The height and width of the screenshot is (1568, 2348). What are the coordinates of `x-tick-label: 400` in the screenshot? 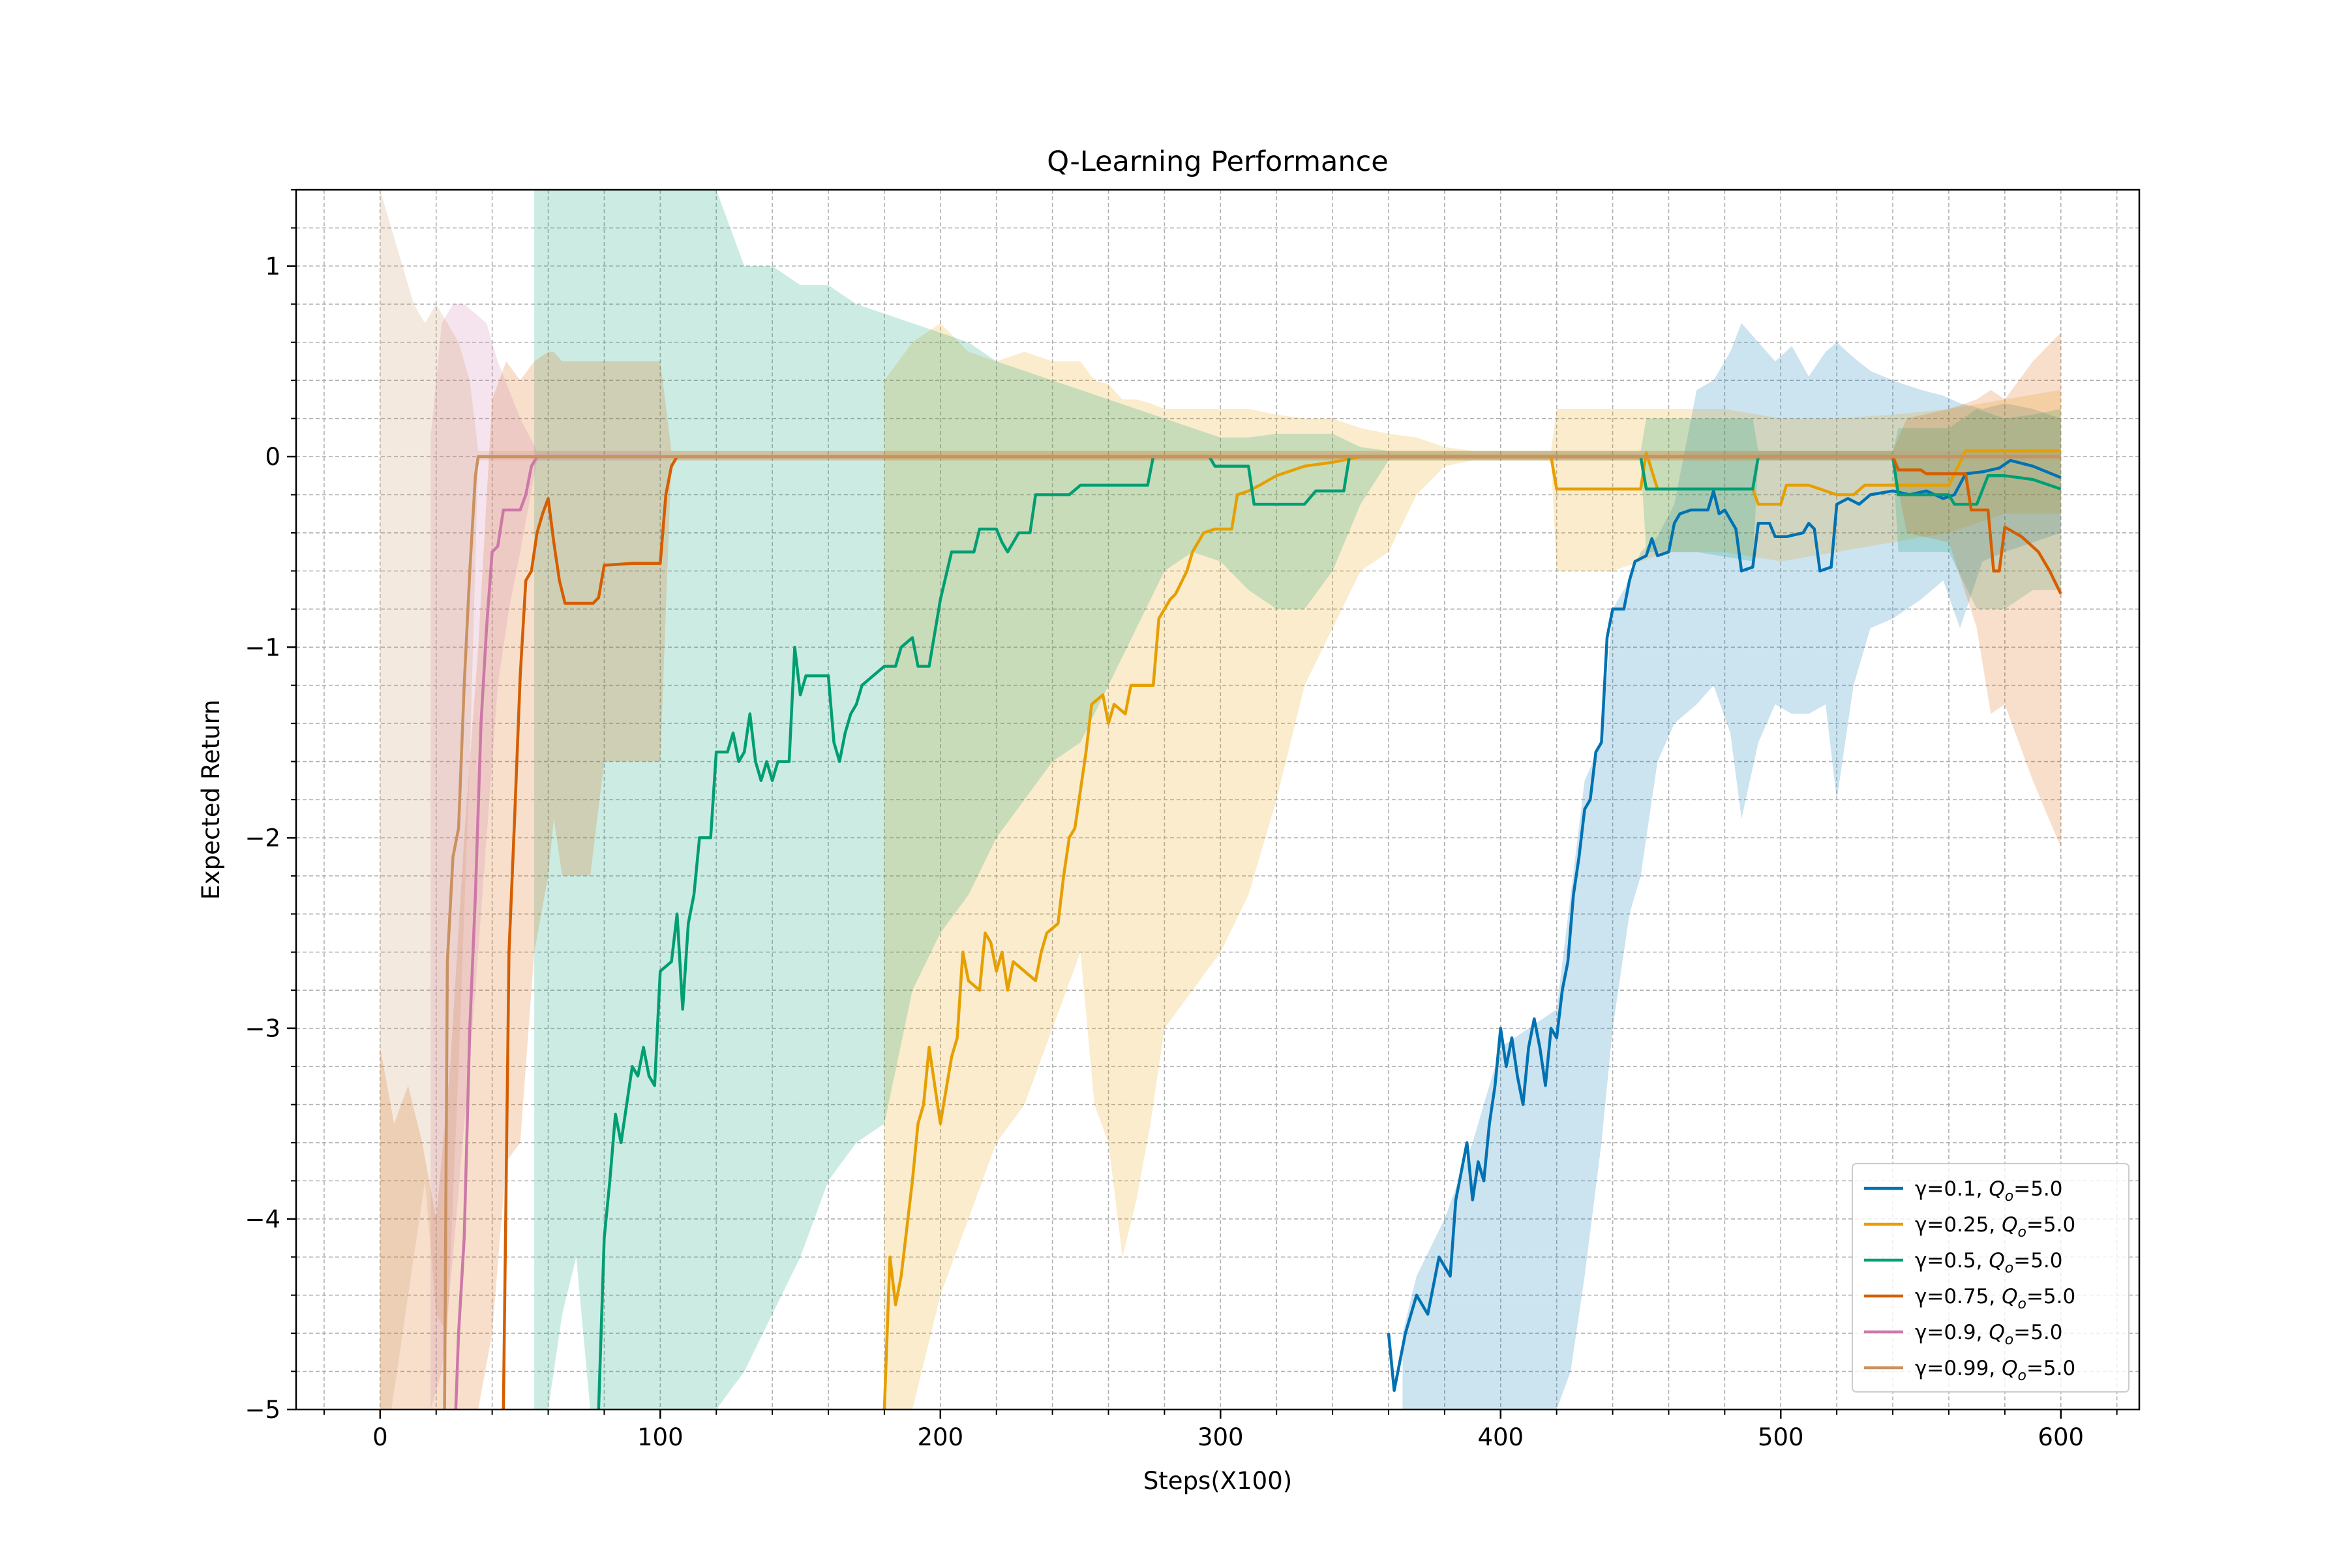 It's located at (1500, 1437).